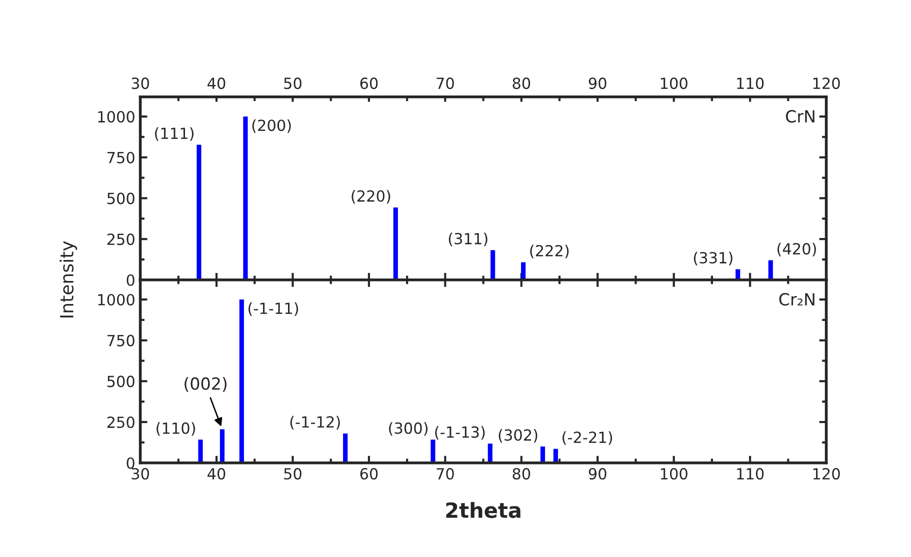 The height and width of the screenshot is (557, 911). What do you see at coordinates (217, 474) in the screenshot?
I see `x-tick-label: 40` at bounding box center [217, 474].